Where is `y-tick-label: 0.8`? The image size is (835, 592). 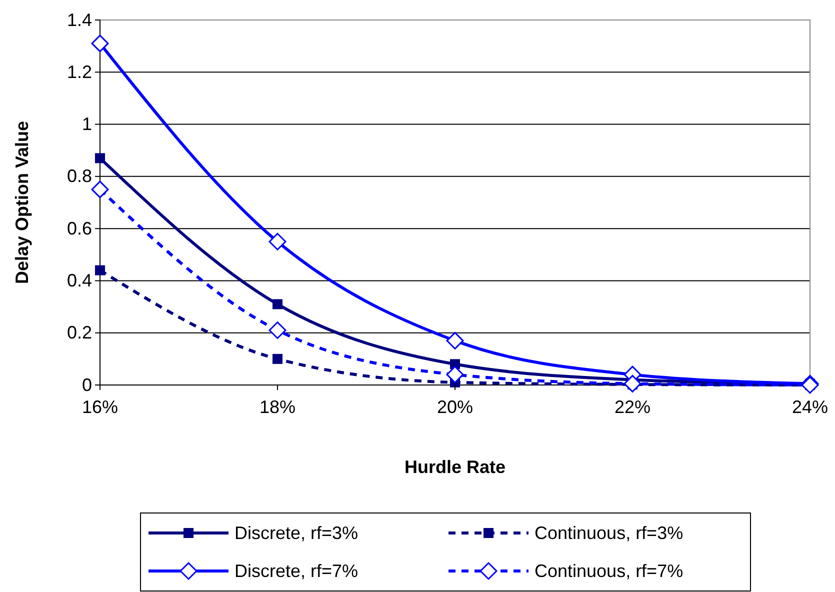 y-tick-label: 0.8 is located at coordinates (79, 176).